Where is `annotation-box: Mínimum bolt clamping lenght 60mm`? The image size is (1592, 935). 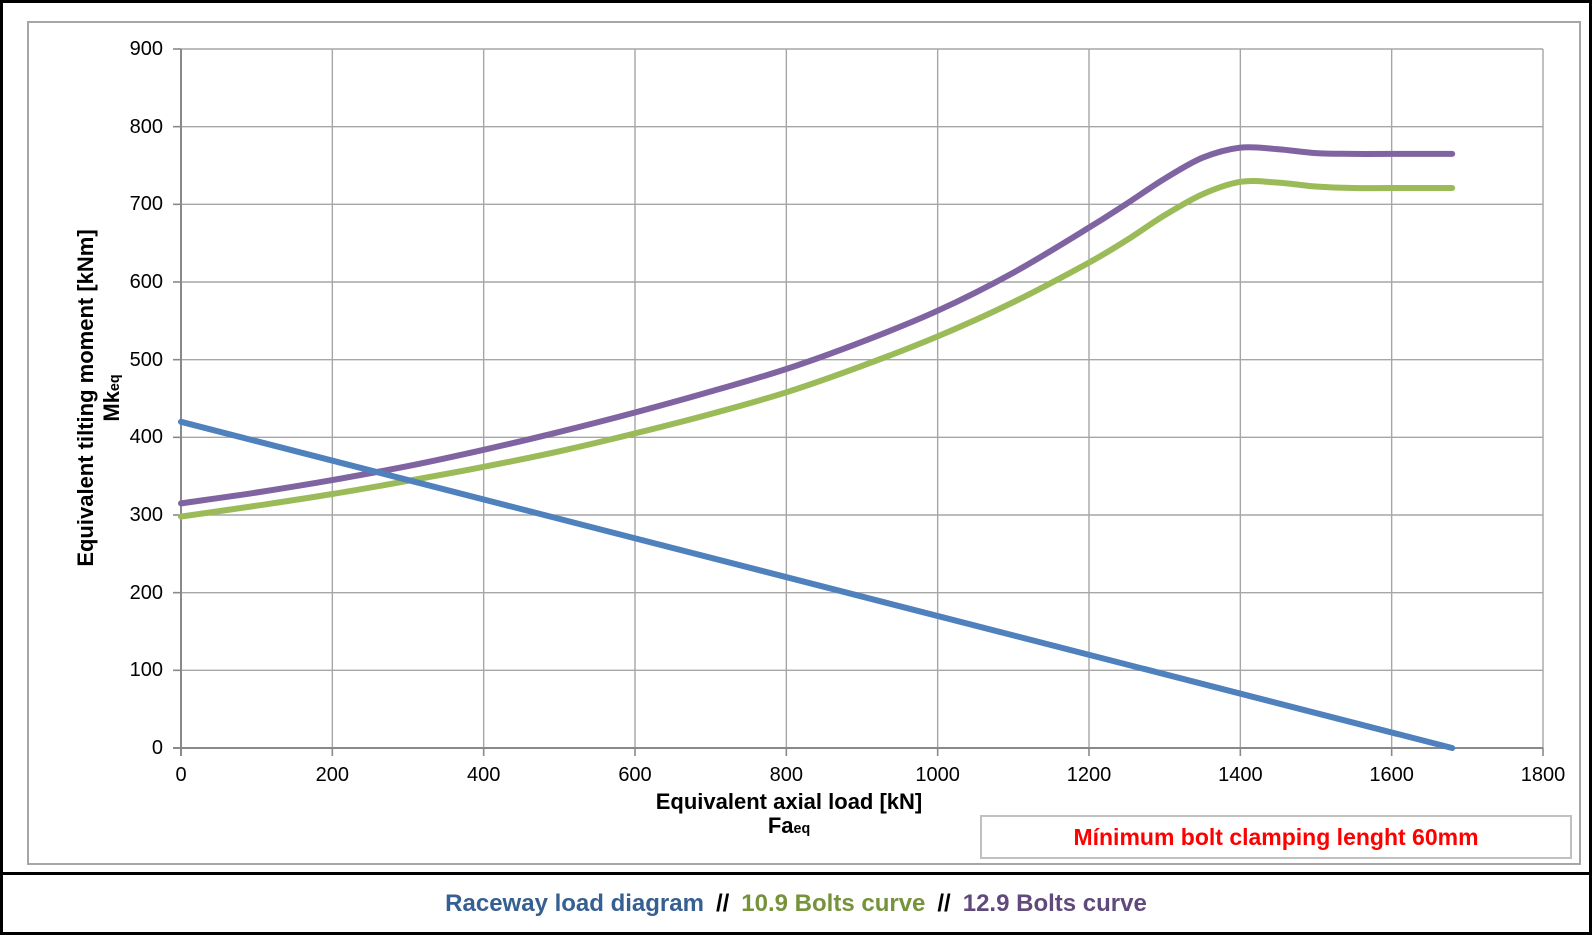
annotation-box: Mínimum bolt clamping lenght 60mm is located at coordinates (1276, 837).